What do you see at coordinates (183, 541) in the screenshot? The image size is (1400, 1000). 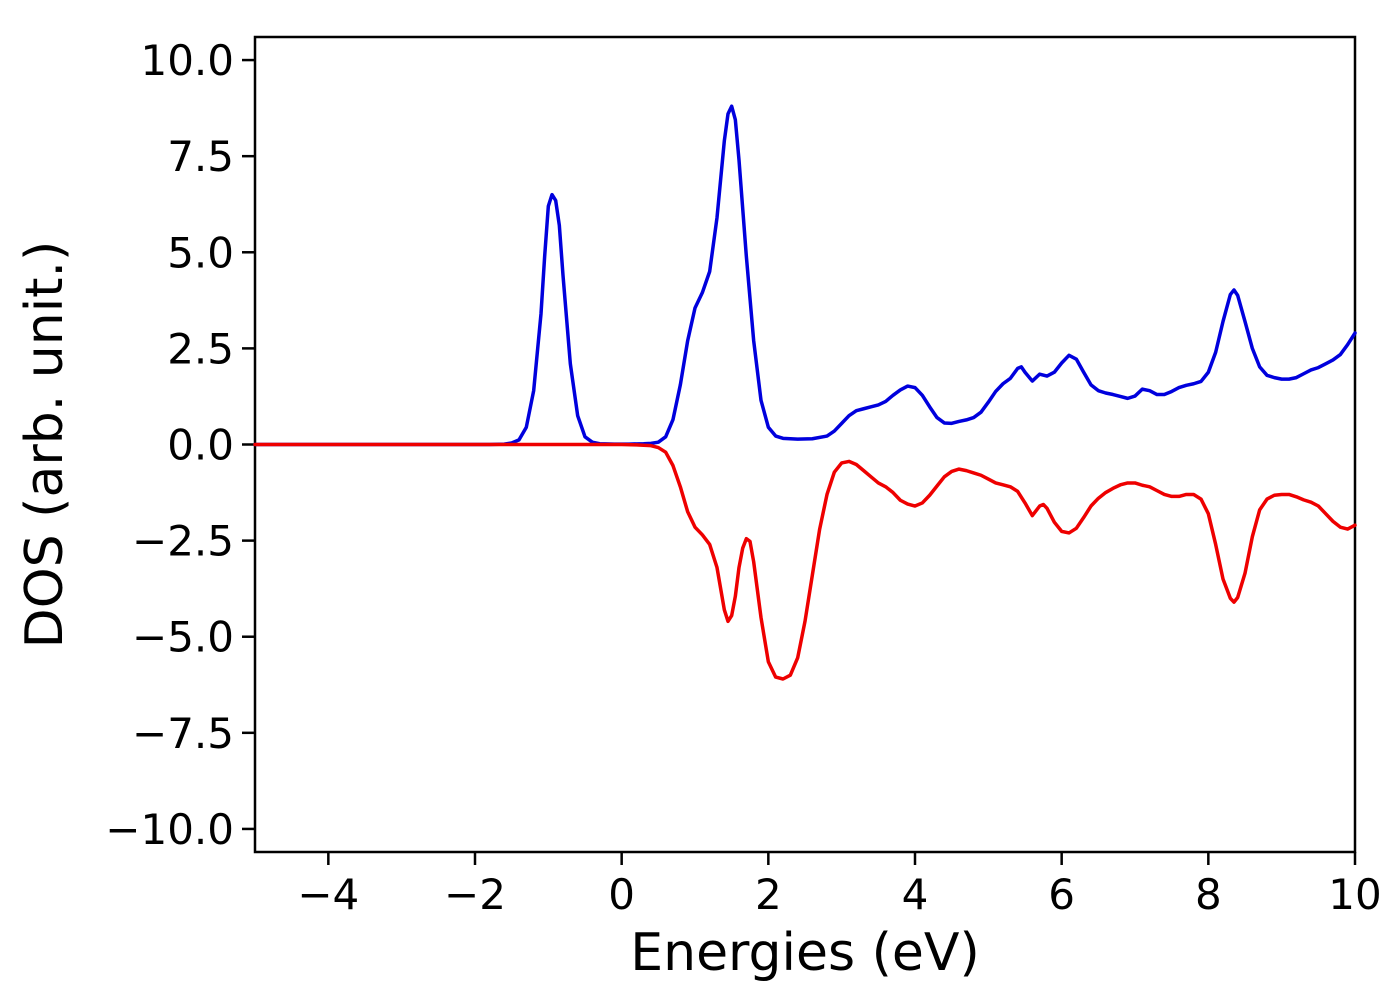 I see `y-tick-label: −2.5` at bounding box center [183, 541].